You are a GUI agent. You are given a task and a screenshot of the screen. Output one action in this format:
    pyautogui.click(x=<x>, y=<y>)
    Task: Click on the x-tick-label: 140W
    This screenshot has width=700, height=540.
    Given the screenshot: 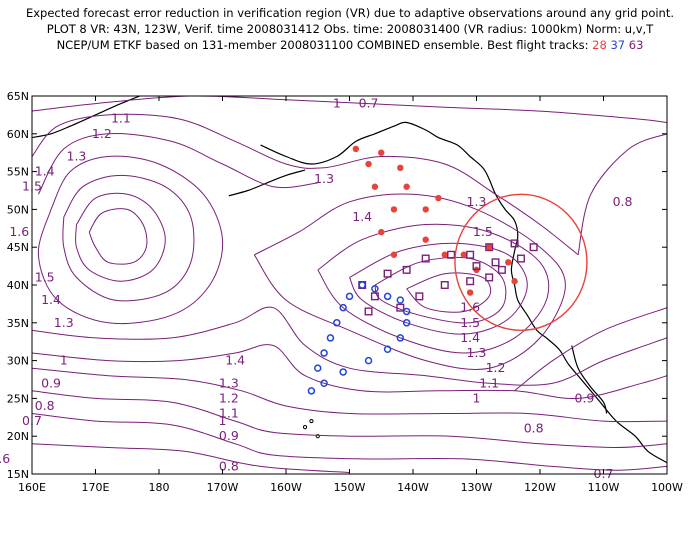 What is the action you would take?
    pyautogui.click(x=413, y=487)
    